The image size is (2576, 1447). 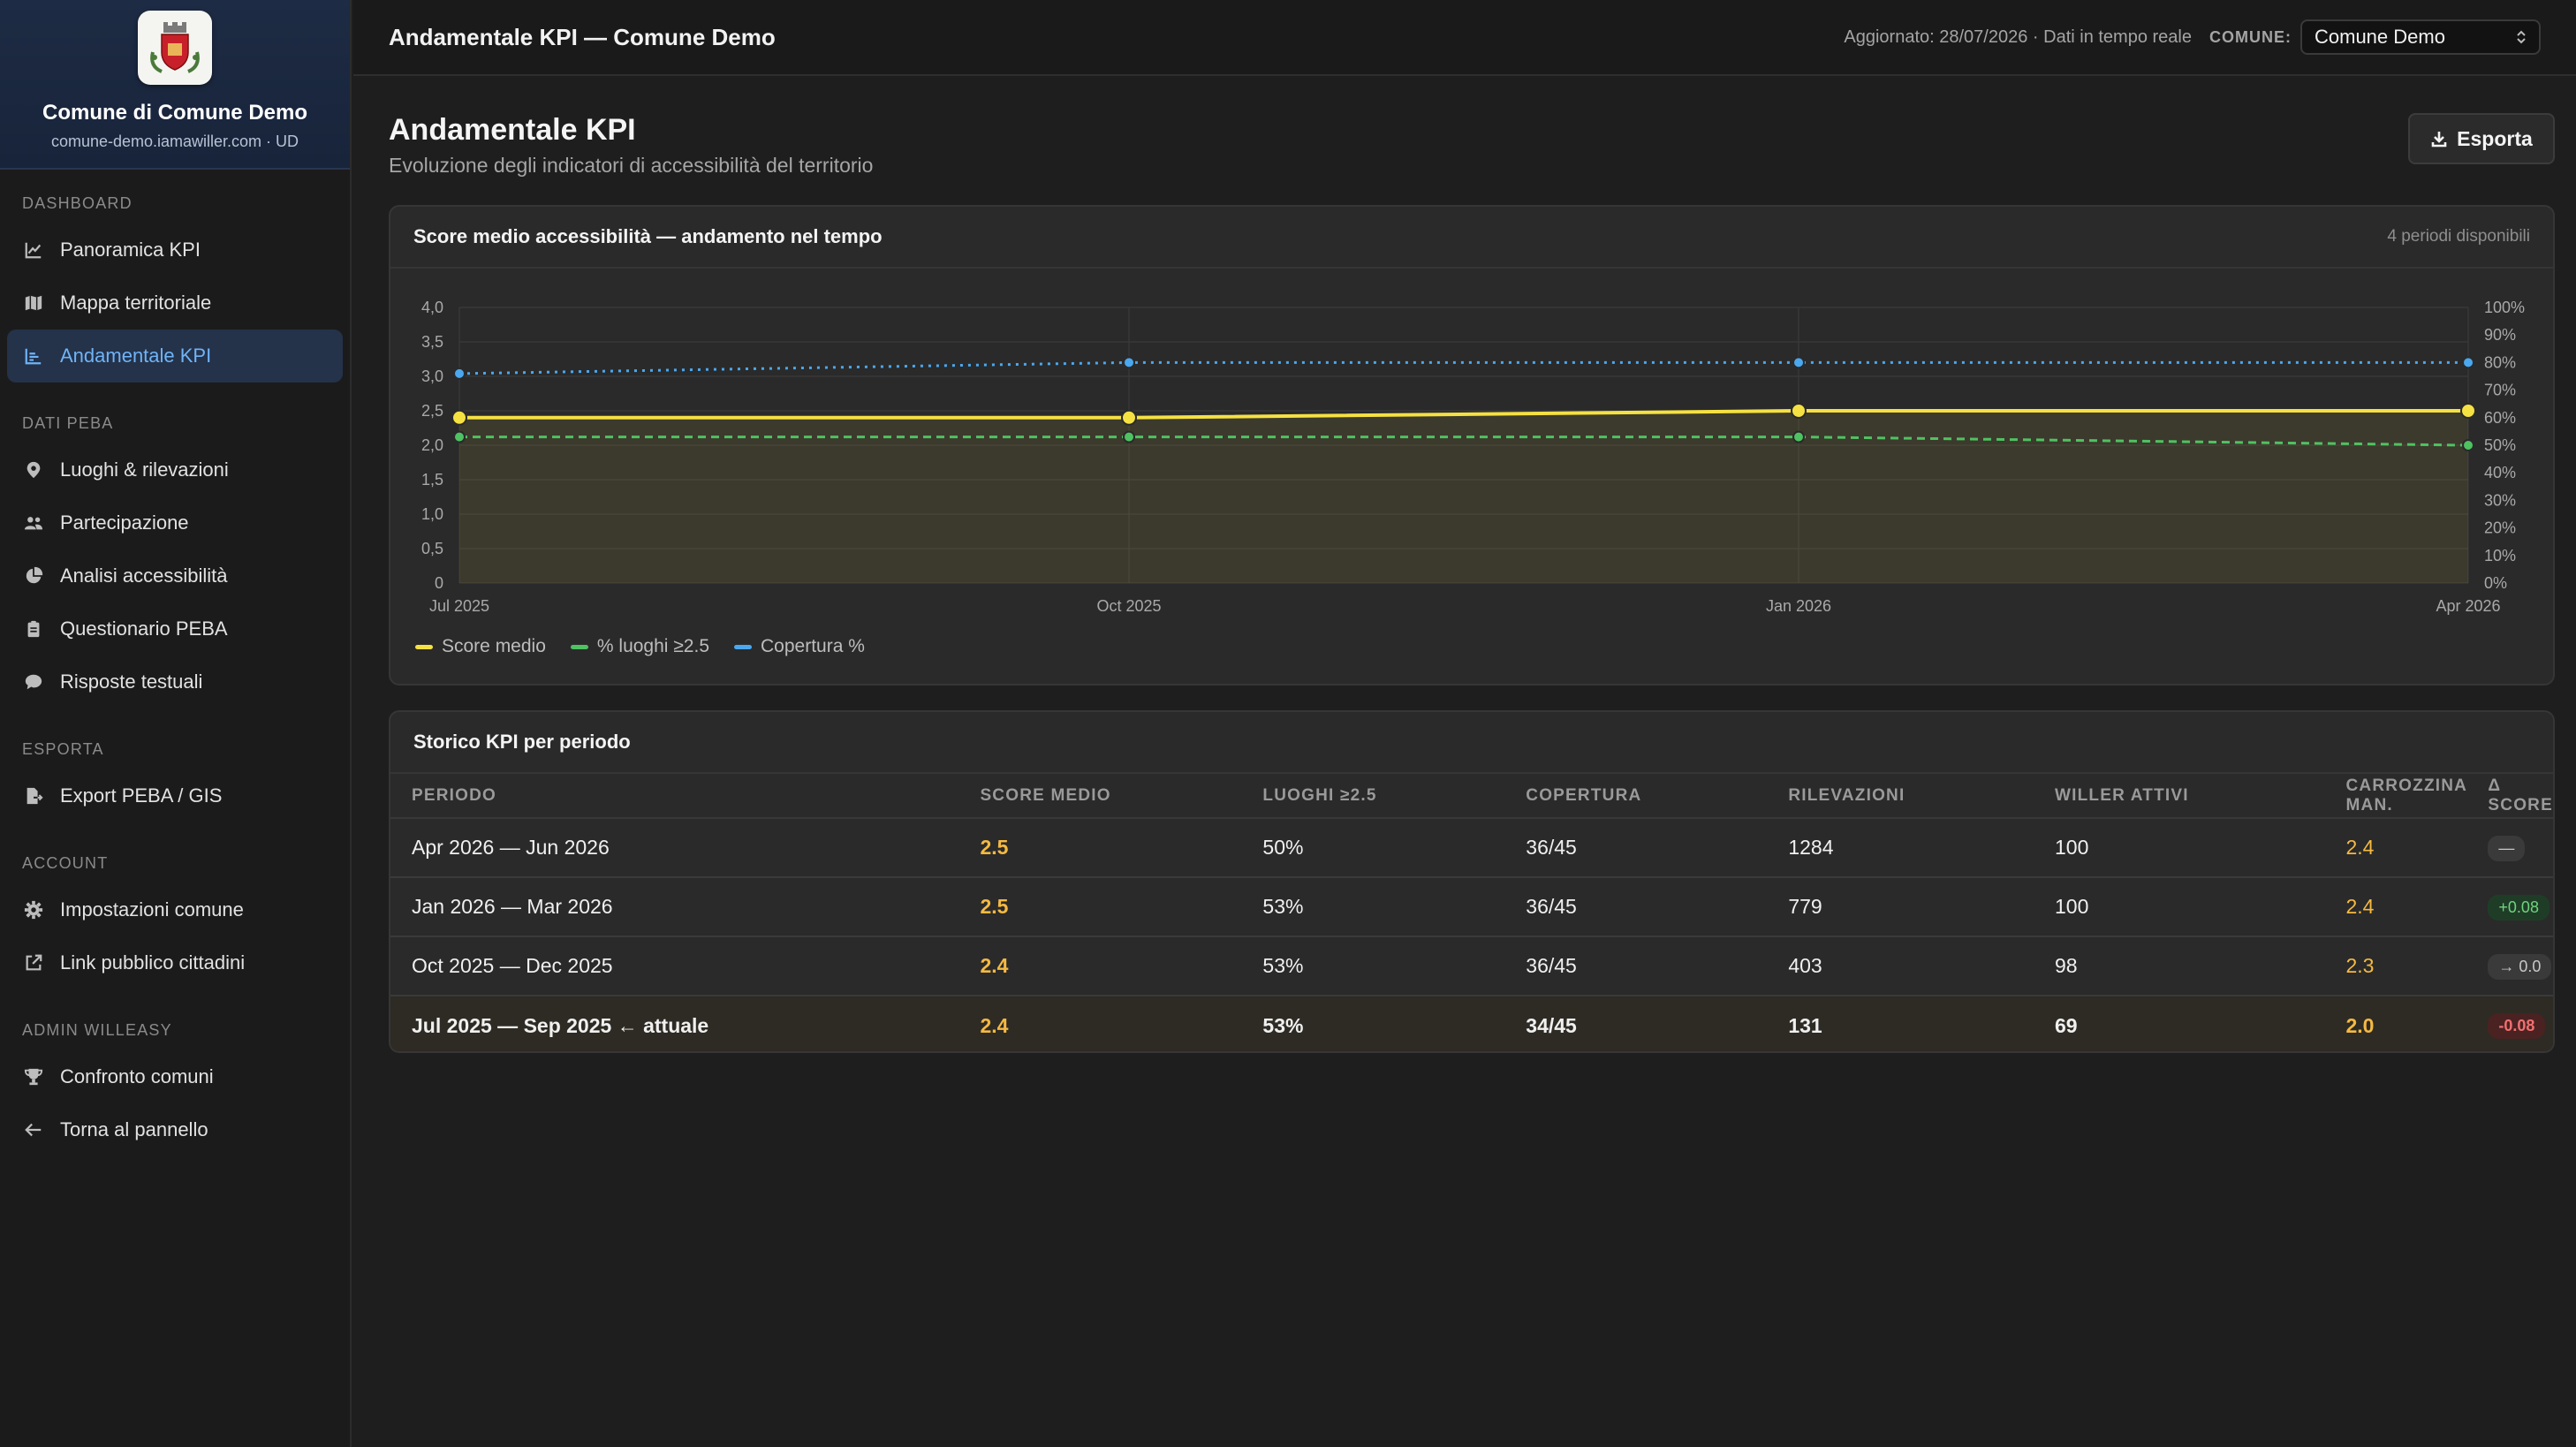 I want to click on sidebar-item-torna-al-pannello: Torna al pannello, so click(x=175, y=1129).